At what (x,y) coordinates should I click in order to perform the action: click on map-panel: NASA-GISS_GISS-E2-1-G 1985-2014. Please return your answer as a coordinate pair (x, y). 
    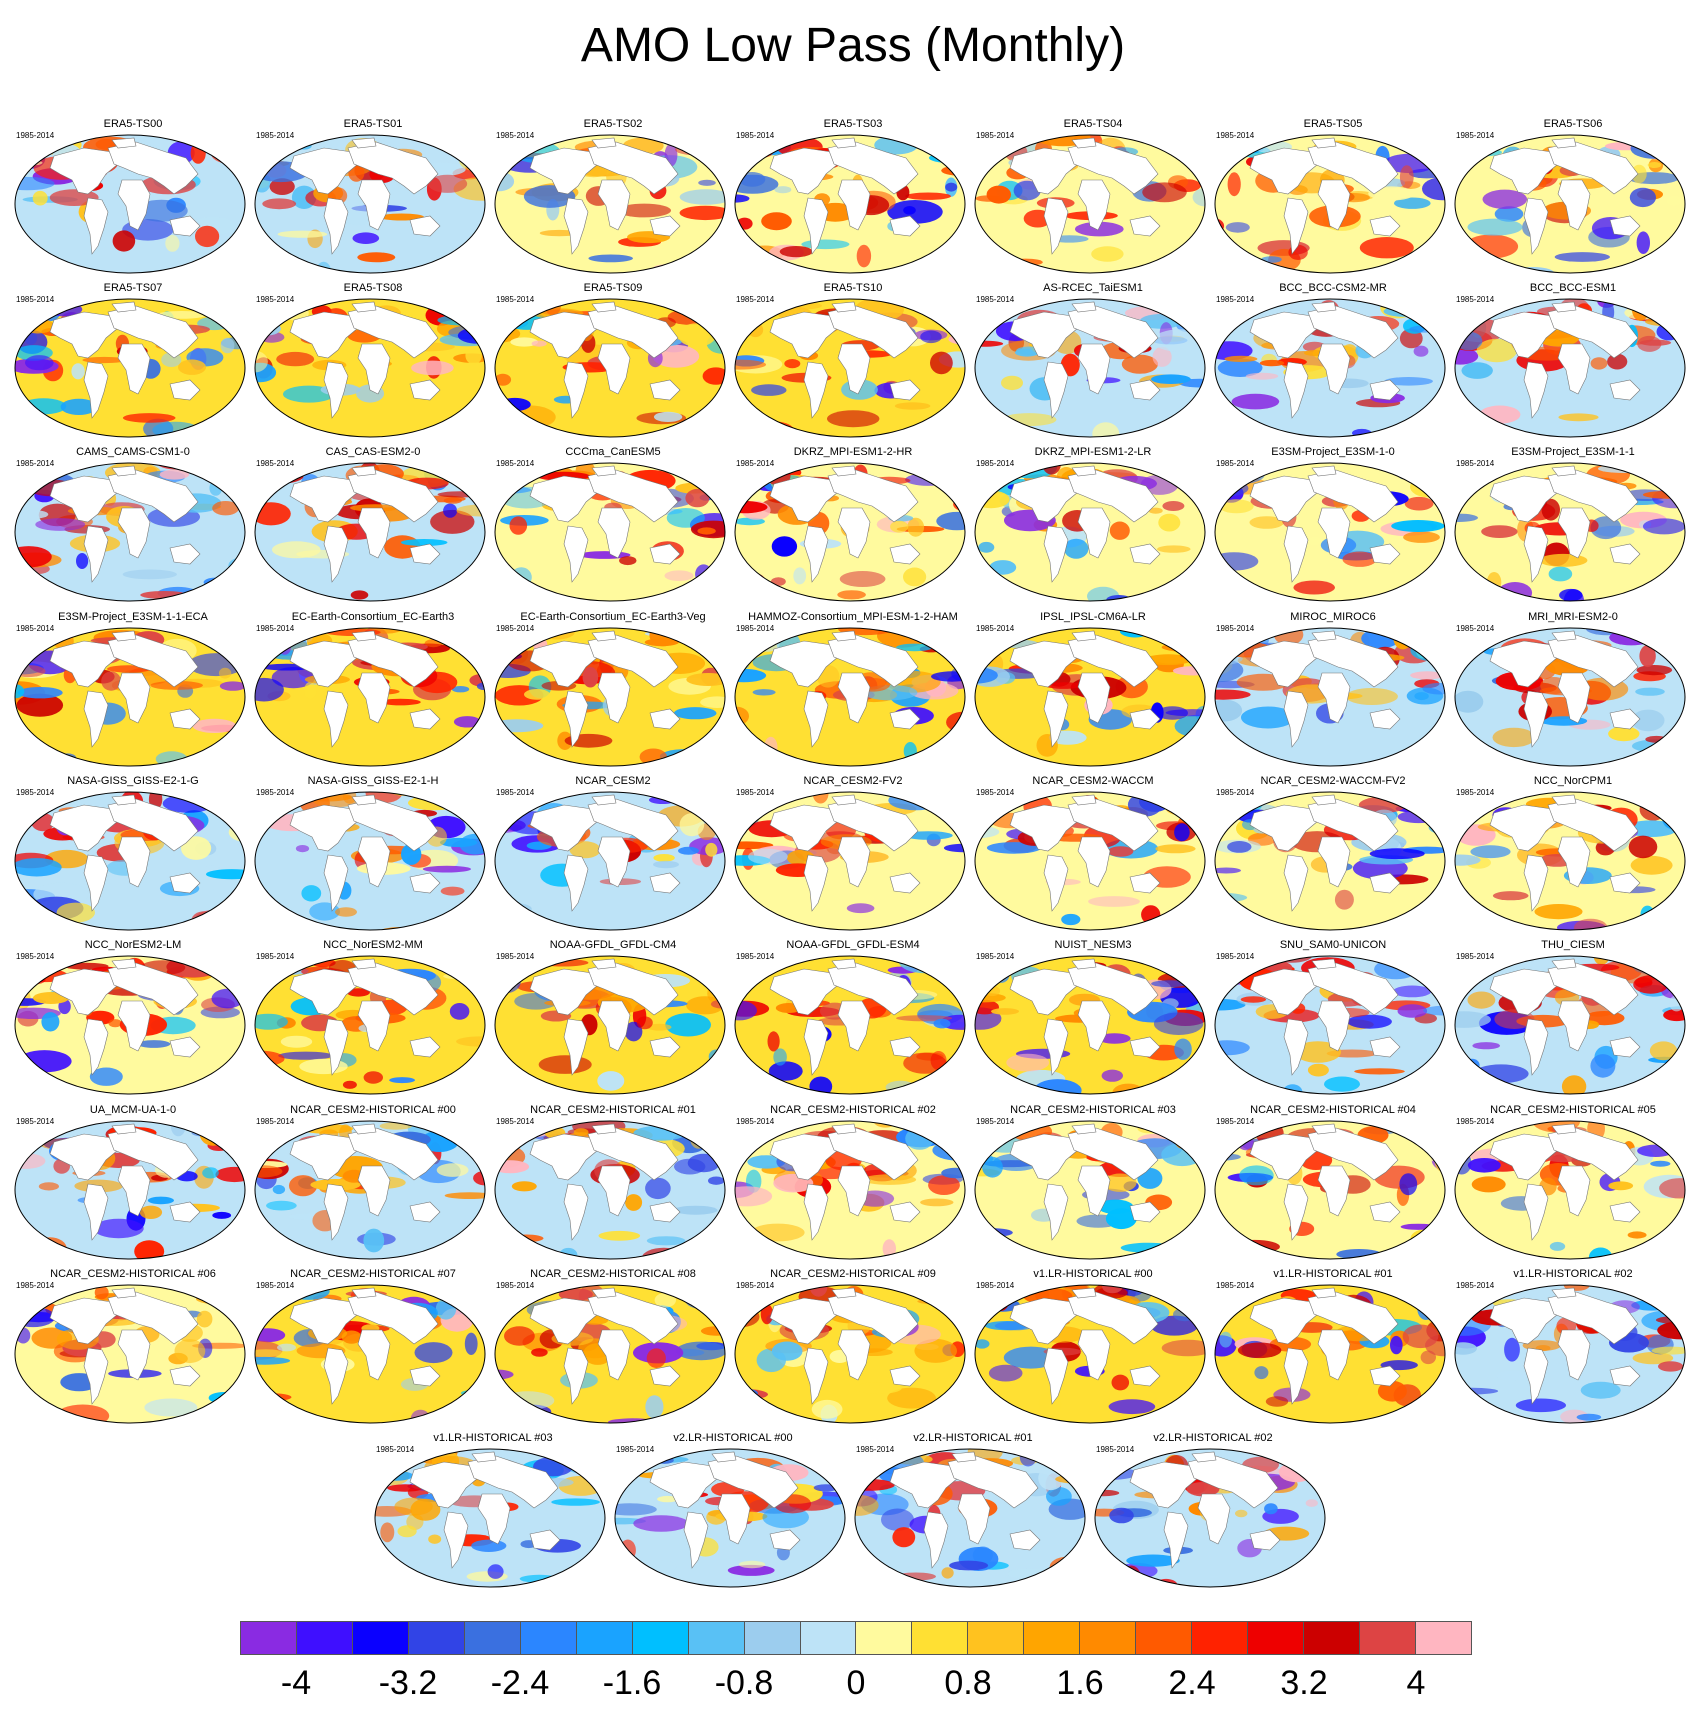
    Looking at the image, I should click on (133, 856).